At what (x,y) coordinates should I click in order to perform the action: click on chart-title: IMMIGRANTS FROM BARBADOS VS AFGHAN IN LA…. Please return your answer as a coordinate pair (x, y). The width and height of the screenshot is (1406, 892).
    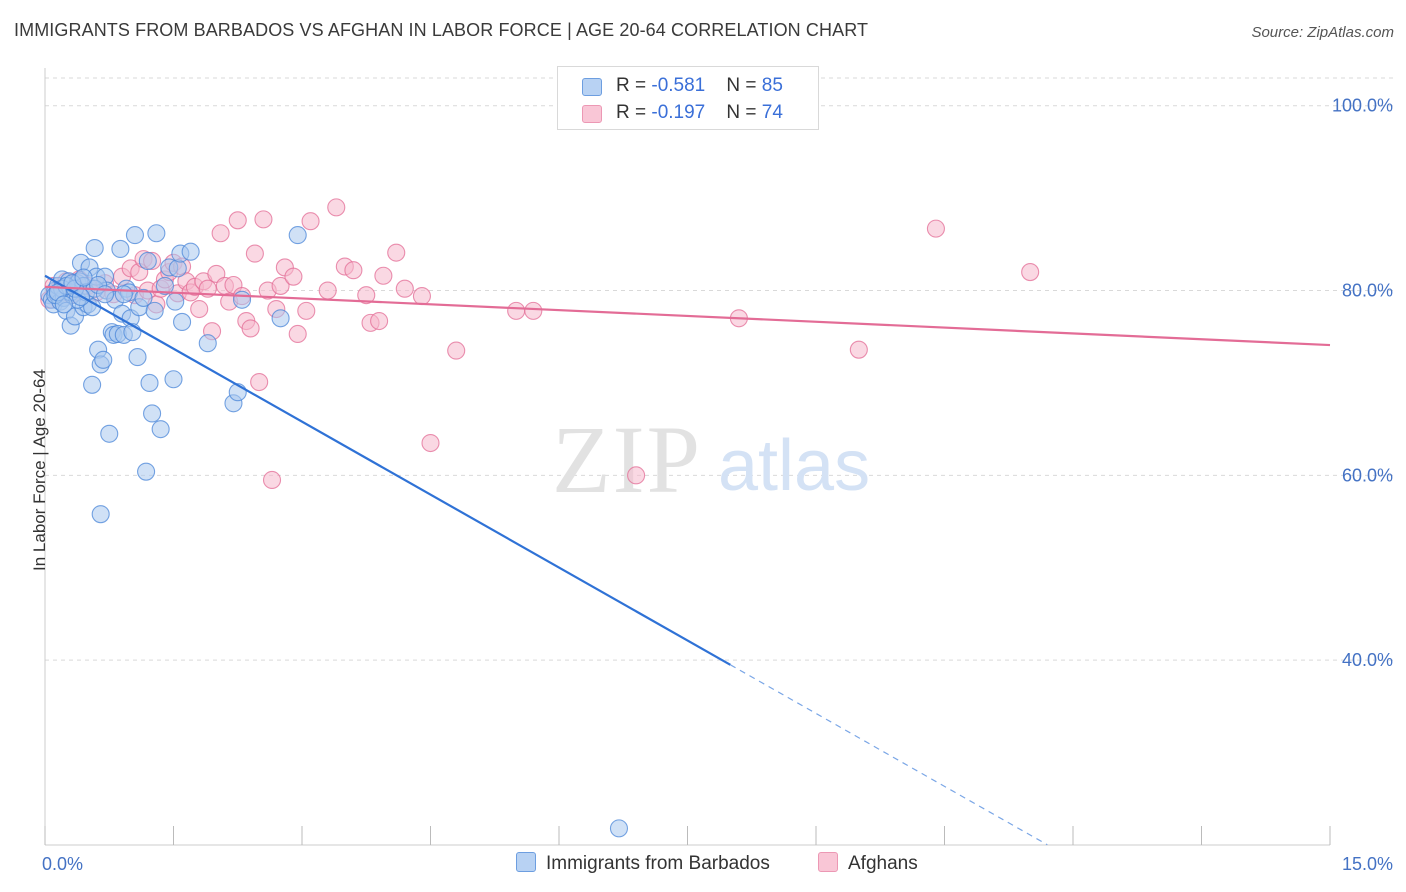
    Looking at the image, I should click on (441, 30).